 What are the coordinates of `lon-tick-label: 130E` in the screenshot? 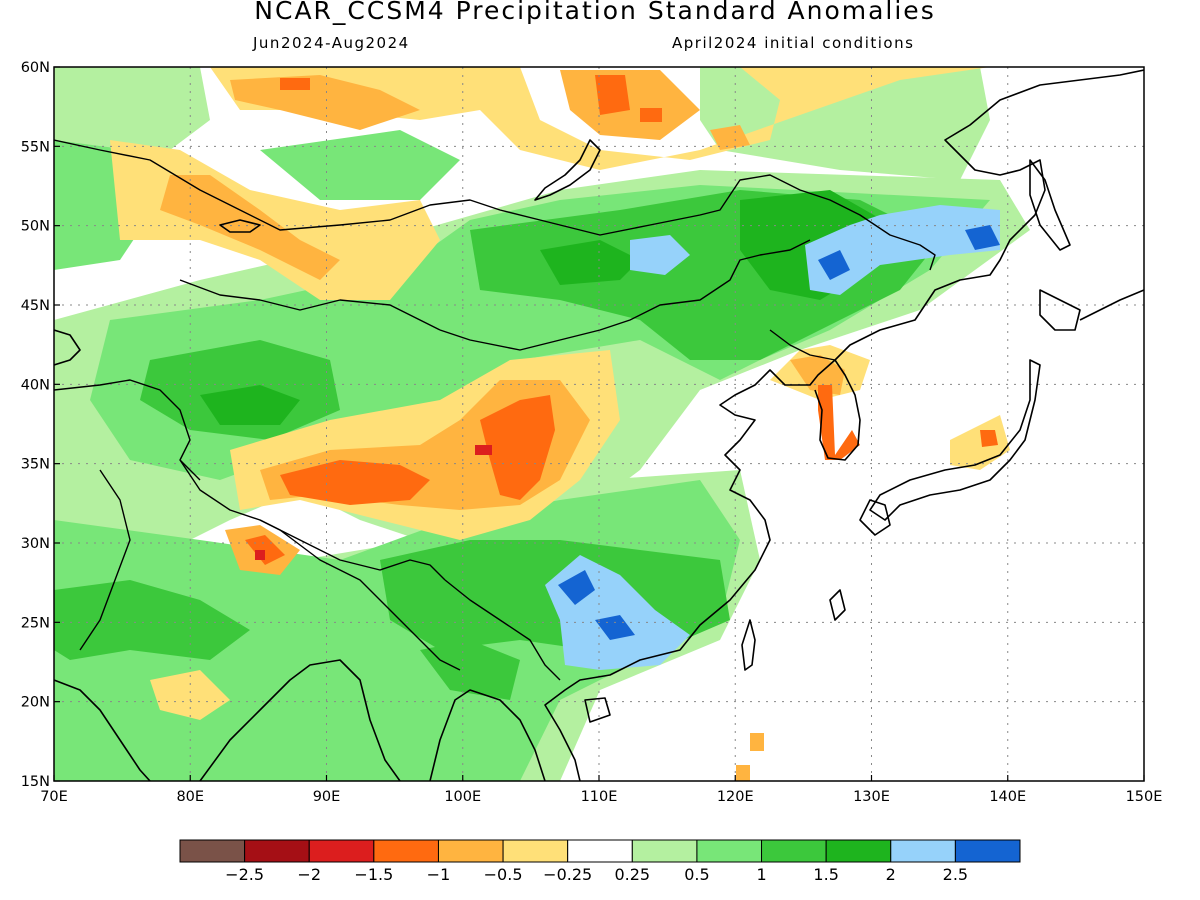 It's located at (871, 797).